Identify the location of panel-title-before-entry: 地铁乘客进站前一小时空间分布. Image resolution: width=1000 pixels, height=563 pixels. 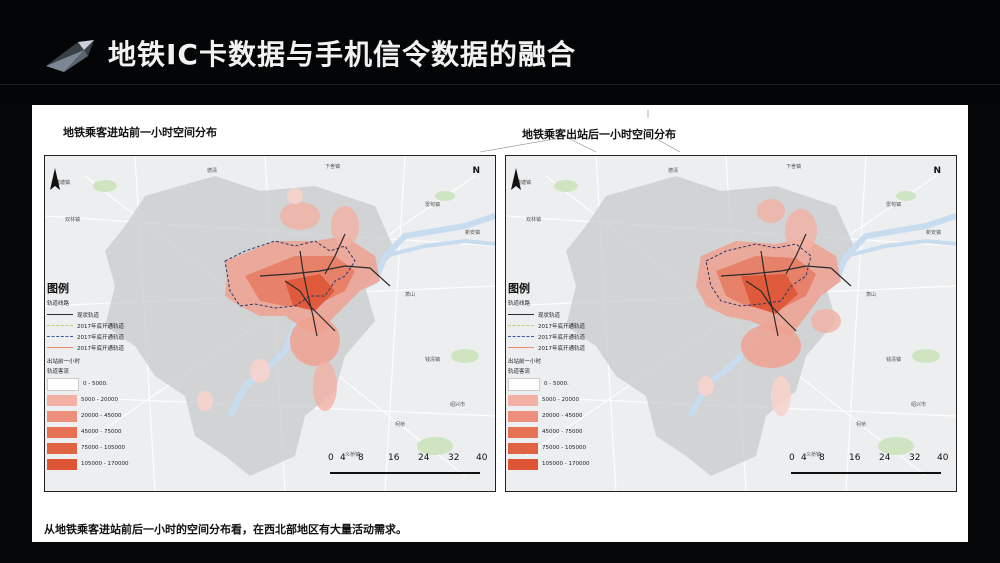
(140, 132).